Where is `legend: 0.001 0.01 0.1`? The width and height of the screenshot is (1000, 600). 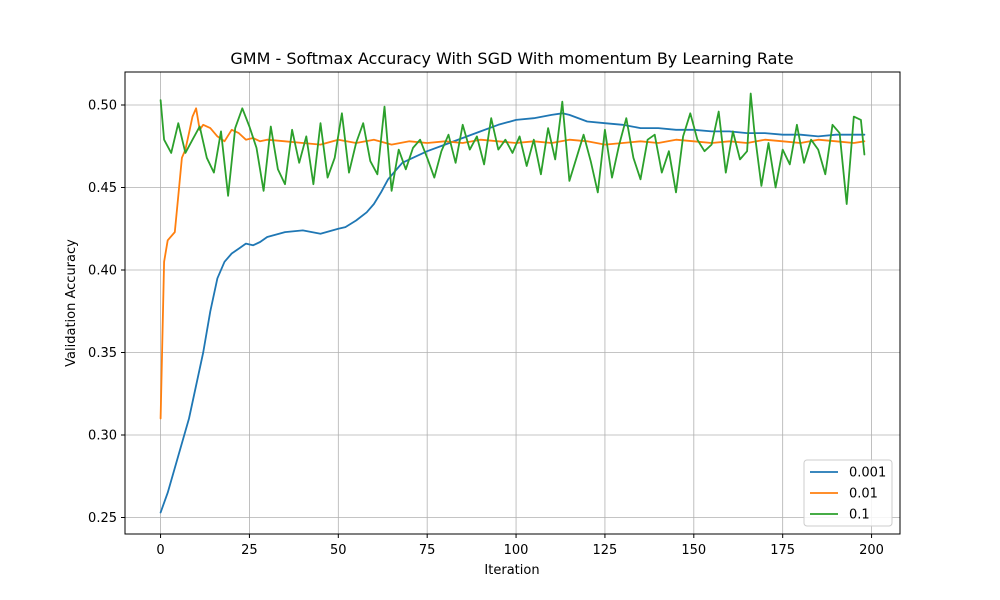 legend: 0.001 0.01 0.1 is located at coordinates (848, 493).